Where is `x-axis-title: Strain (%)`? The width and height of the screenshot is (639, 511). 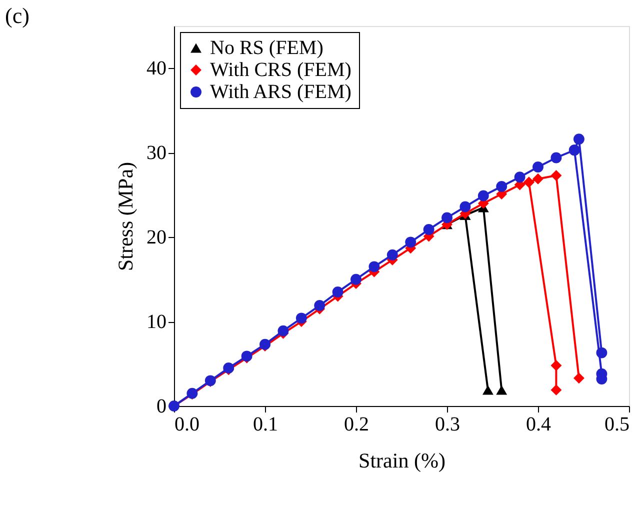
x-axis-title: Strain (%) is located at coordinates (402, 460).